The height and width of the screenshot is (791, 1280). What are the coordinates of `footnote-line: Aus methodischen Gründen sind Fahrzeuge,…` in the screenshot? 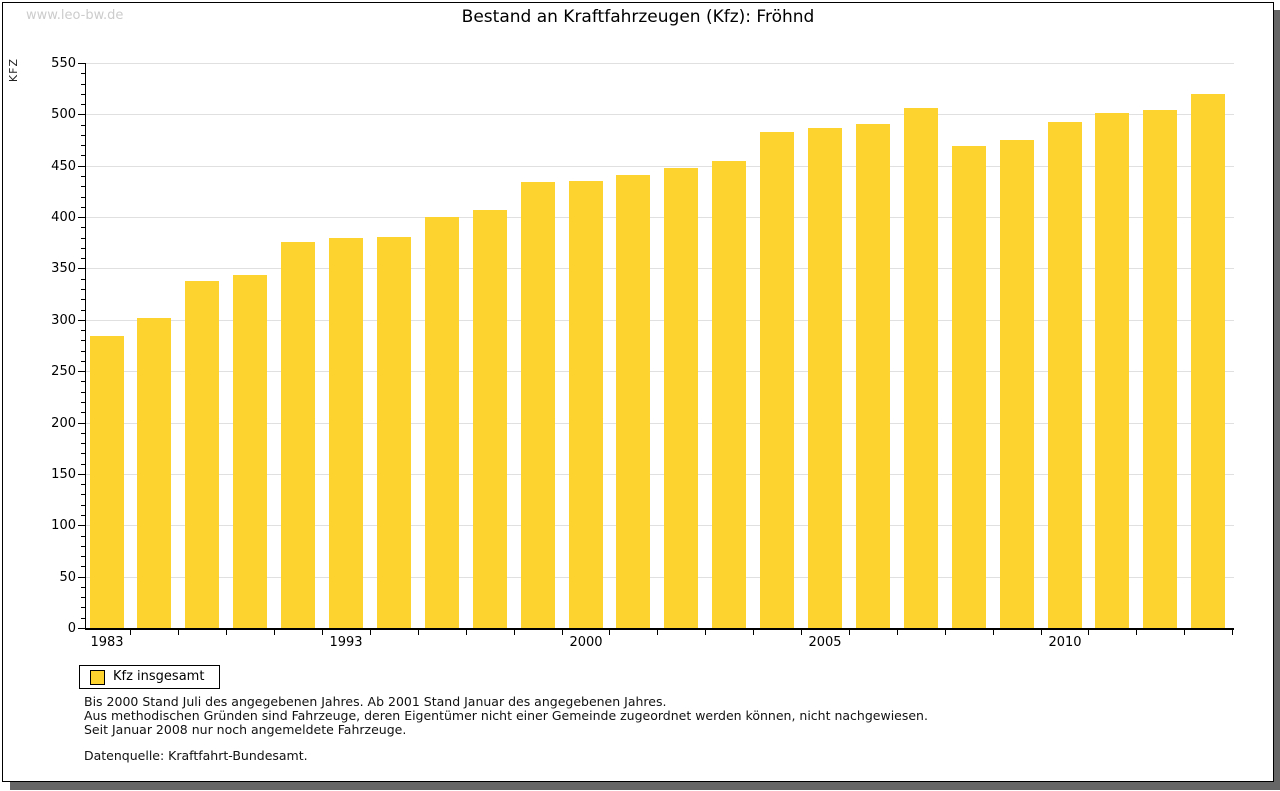 It's located at (506, 715).